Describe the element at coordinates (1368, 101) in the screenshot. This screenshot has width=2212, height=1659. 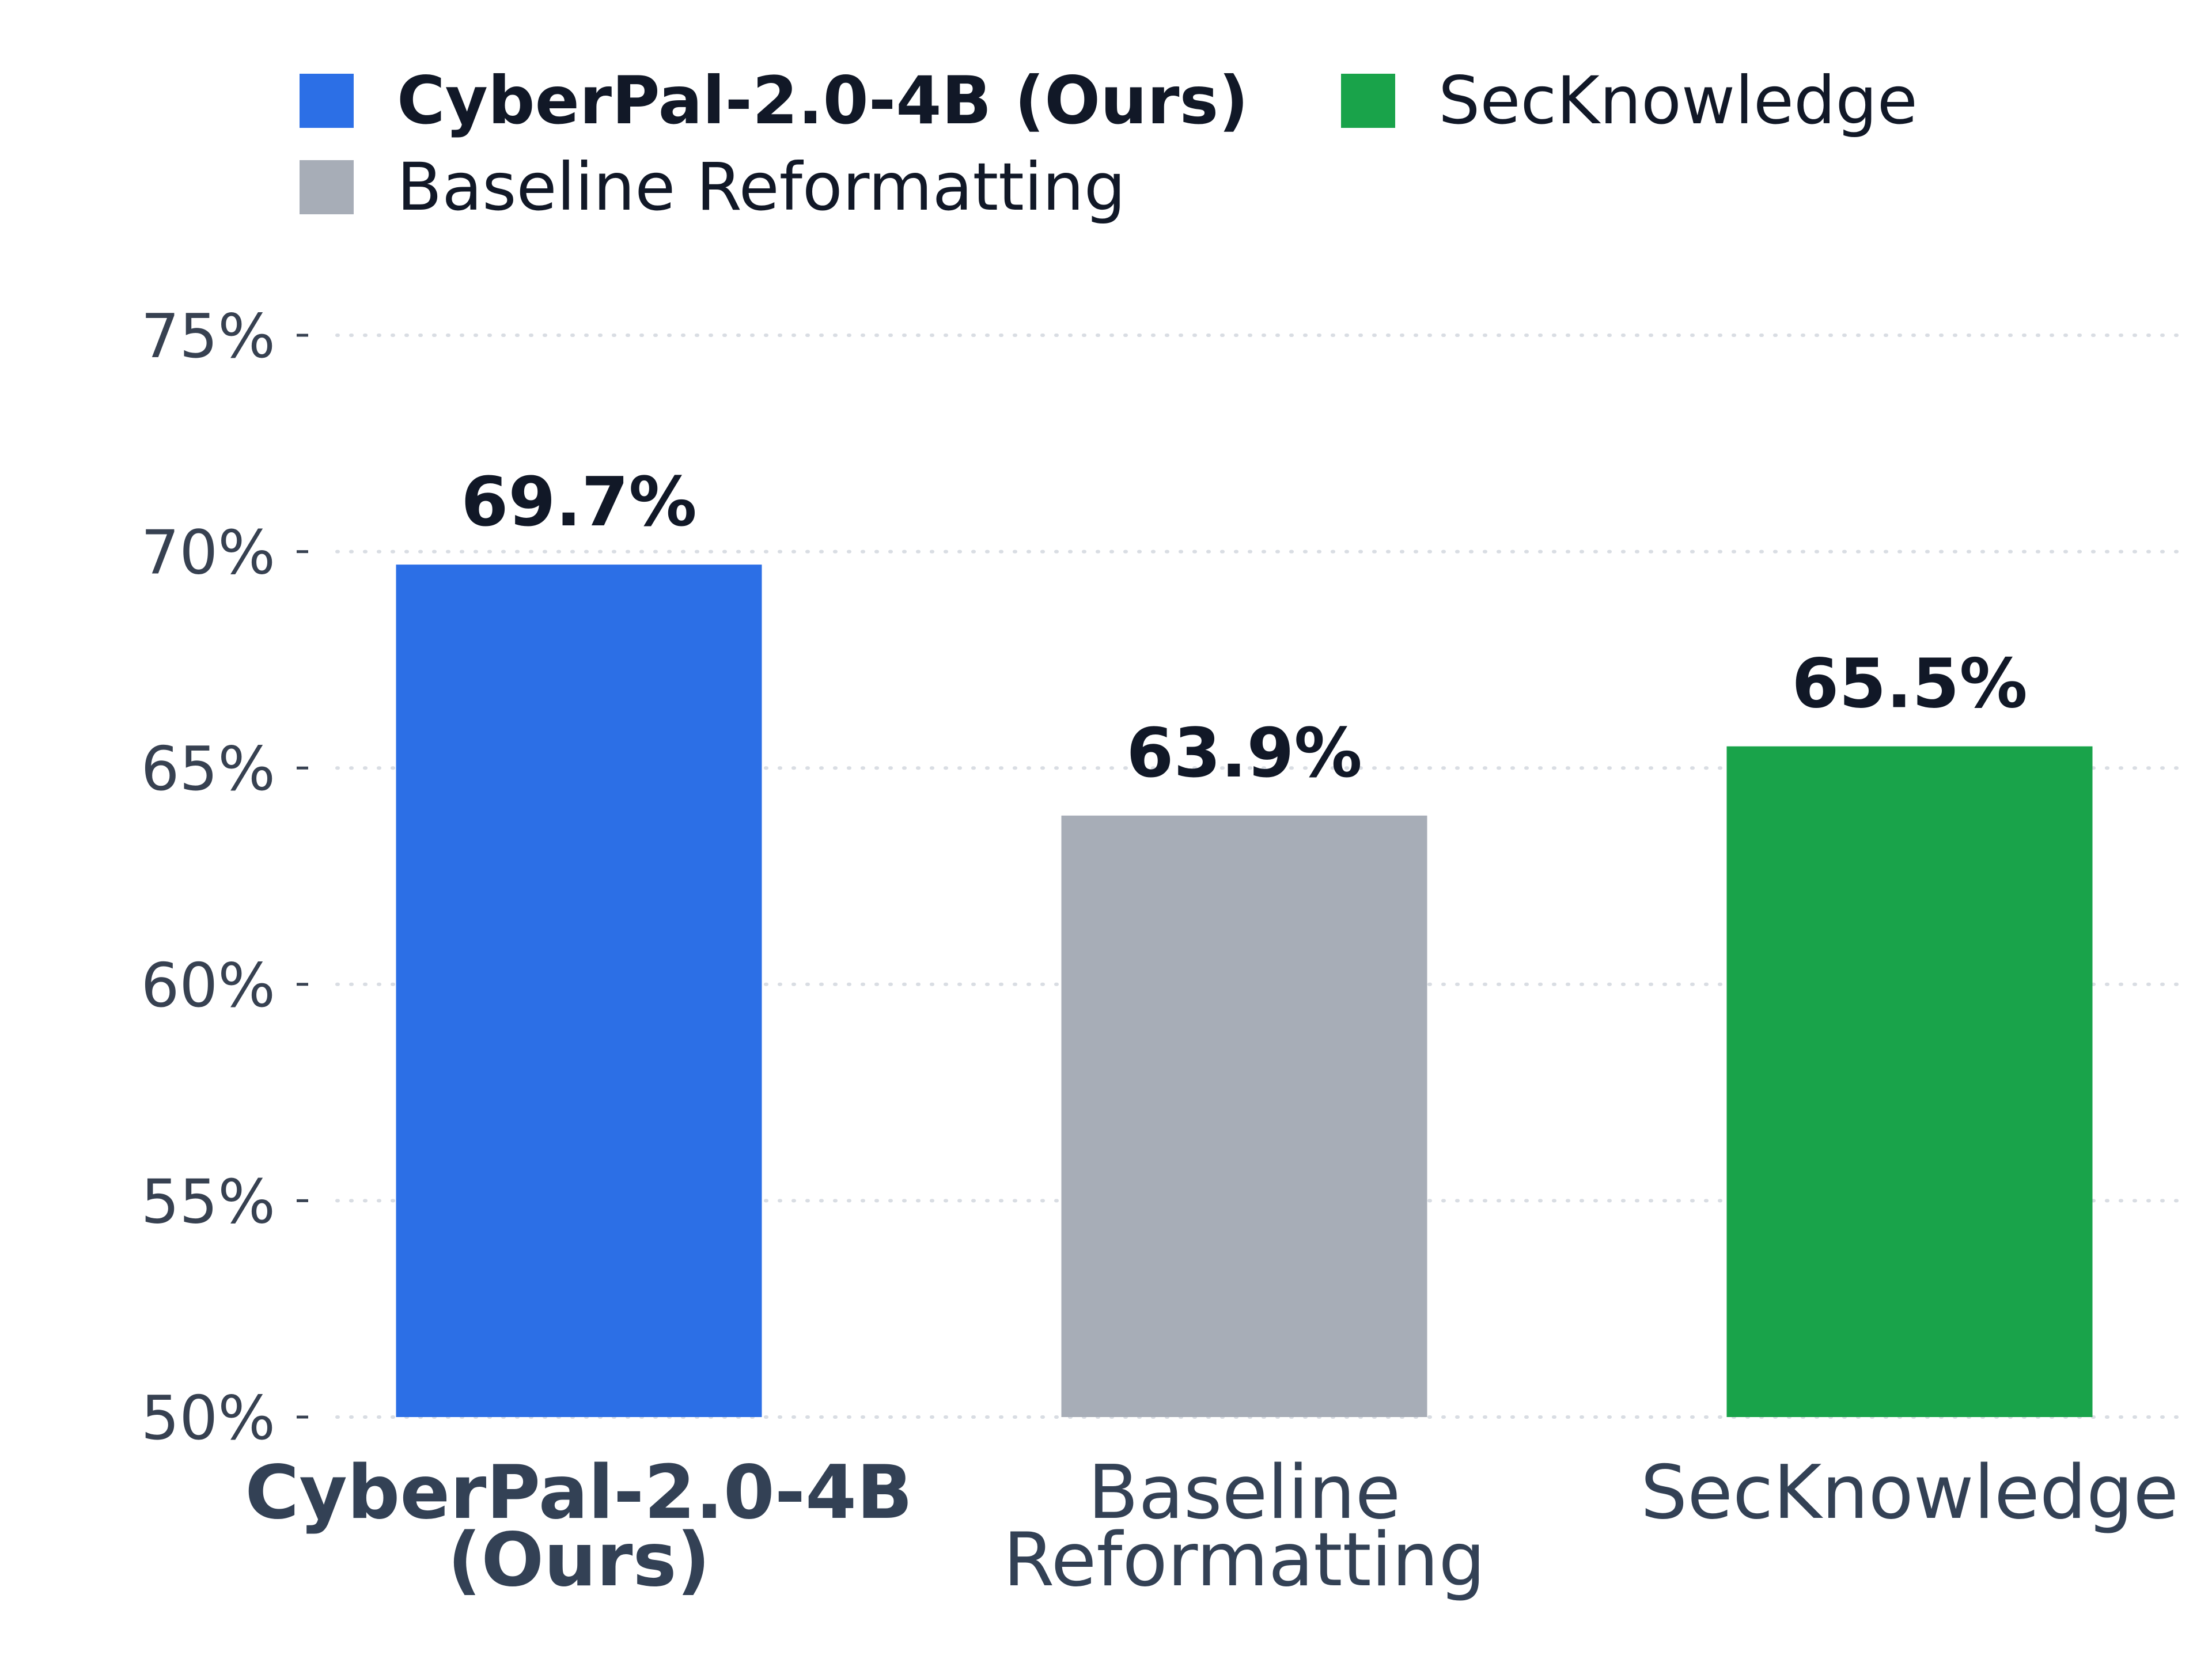
I see `legend-swatch-secknowledge` at that location.